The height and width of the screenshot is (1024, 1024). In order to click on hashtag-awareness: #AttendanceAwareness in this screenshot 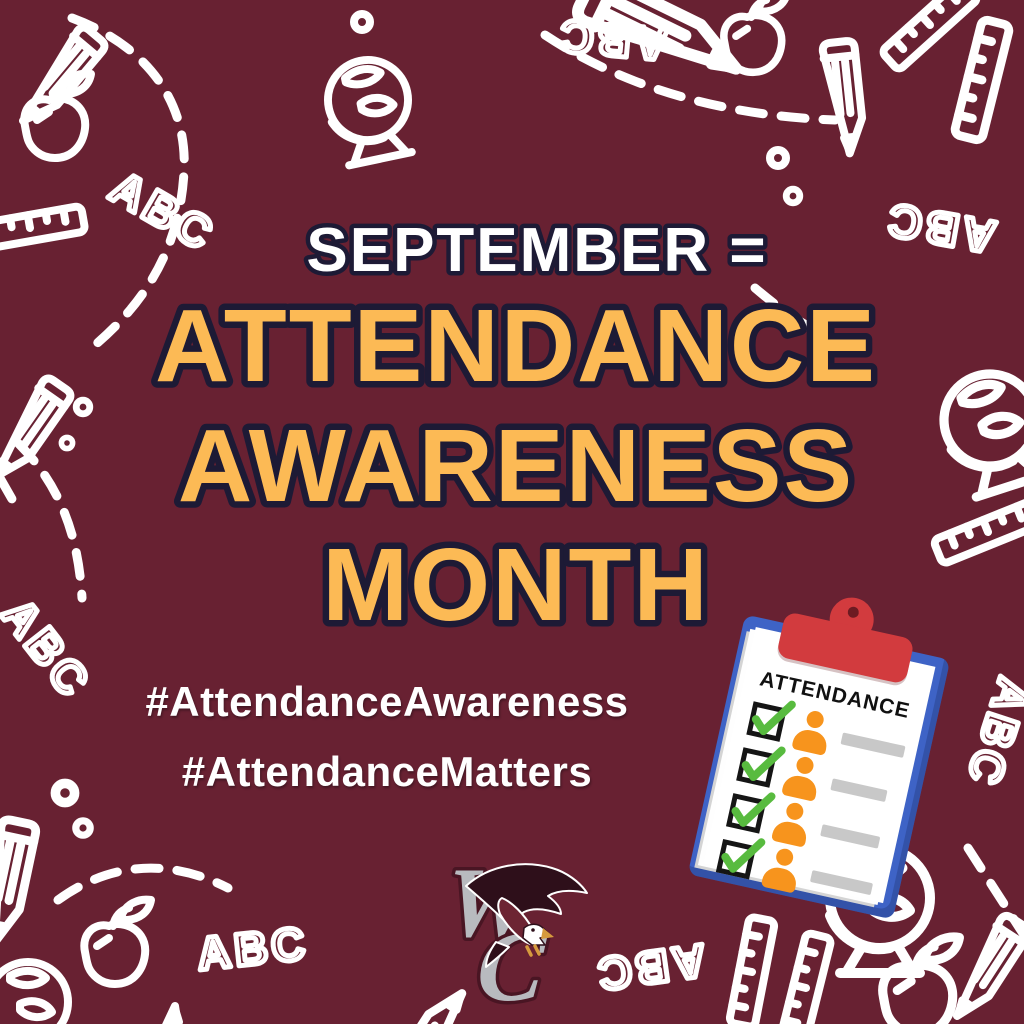, I will do `click(387, 701)`.